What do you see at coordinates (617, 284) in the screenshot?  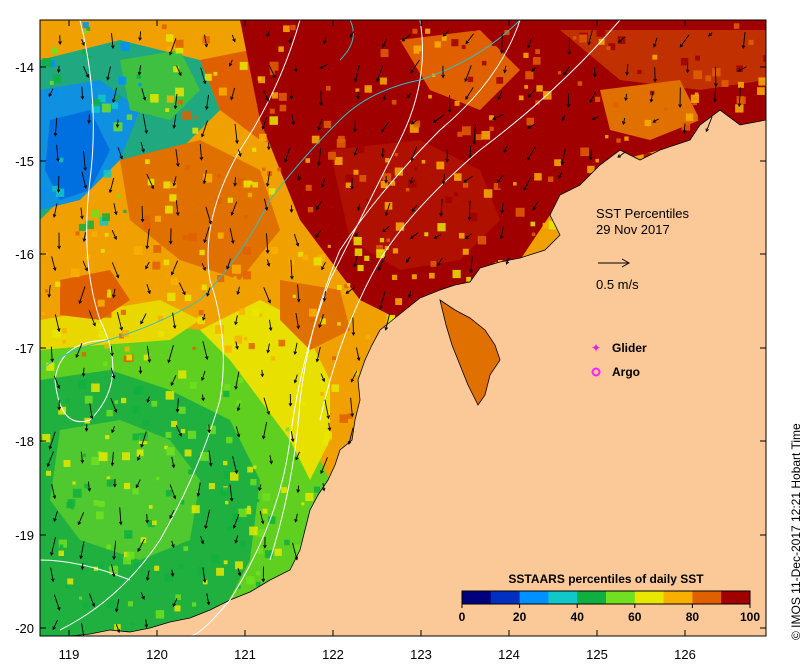 I see `vector-scale-label: 0.5 m/s` at bounding box center [617, 284].